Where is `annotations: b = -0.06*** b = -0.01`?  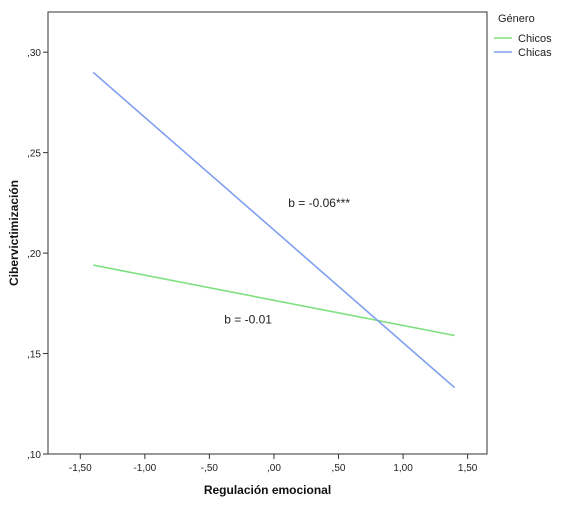
annotations: b = -0.06*** b = -0.01 is located at coordinates (287, 261).